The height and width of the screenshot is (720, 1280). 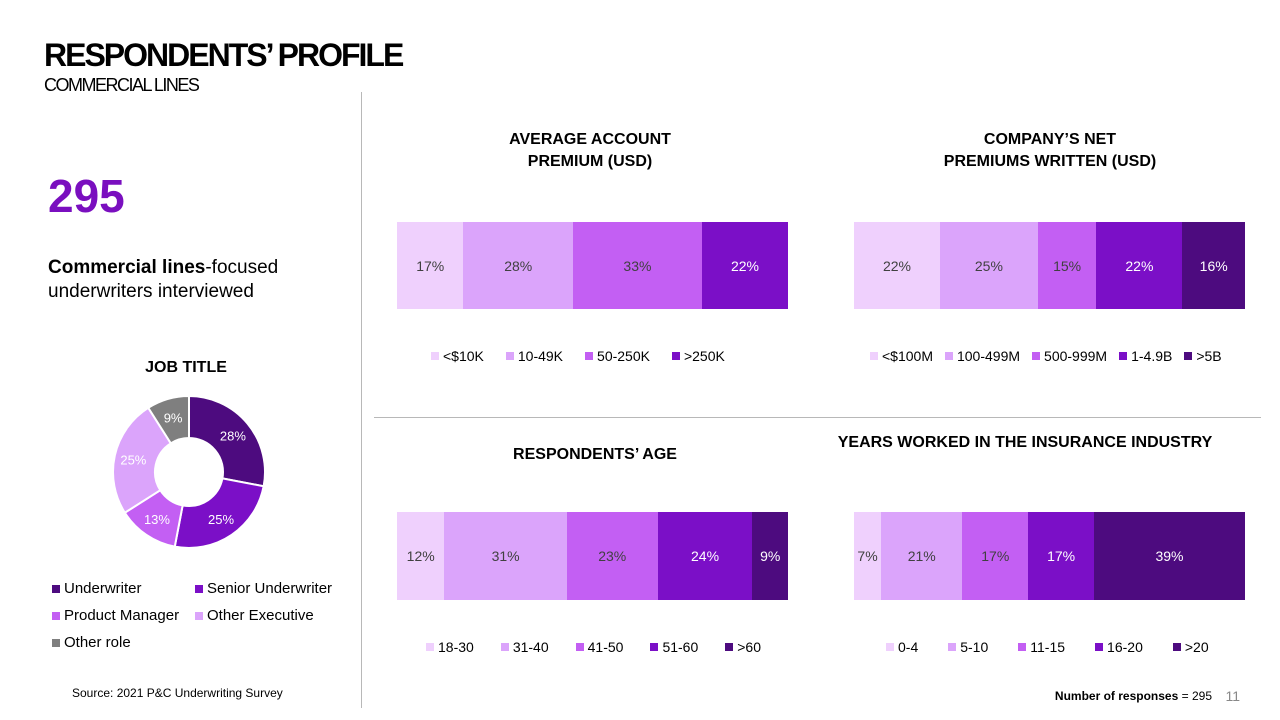 What do you see at coordinates (590, 161) in the screenshot?
I see `title-line: PREMIUM (USD)` at bounding box center [590, 161].